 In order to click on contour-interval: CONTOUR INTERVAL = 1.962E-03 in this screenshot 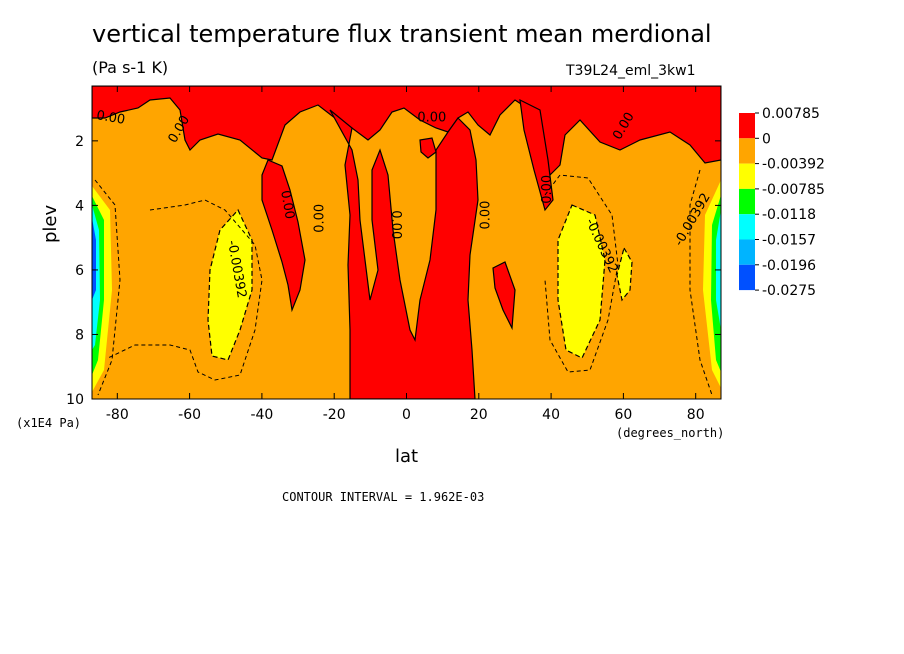, I will do `click(383, 497)`.